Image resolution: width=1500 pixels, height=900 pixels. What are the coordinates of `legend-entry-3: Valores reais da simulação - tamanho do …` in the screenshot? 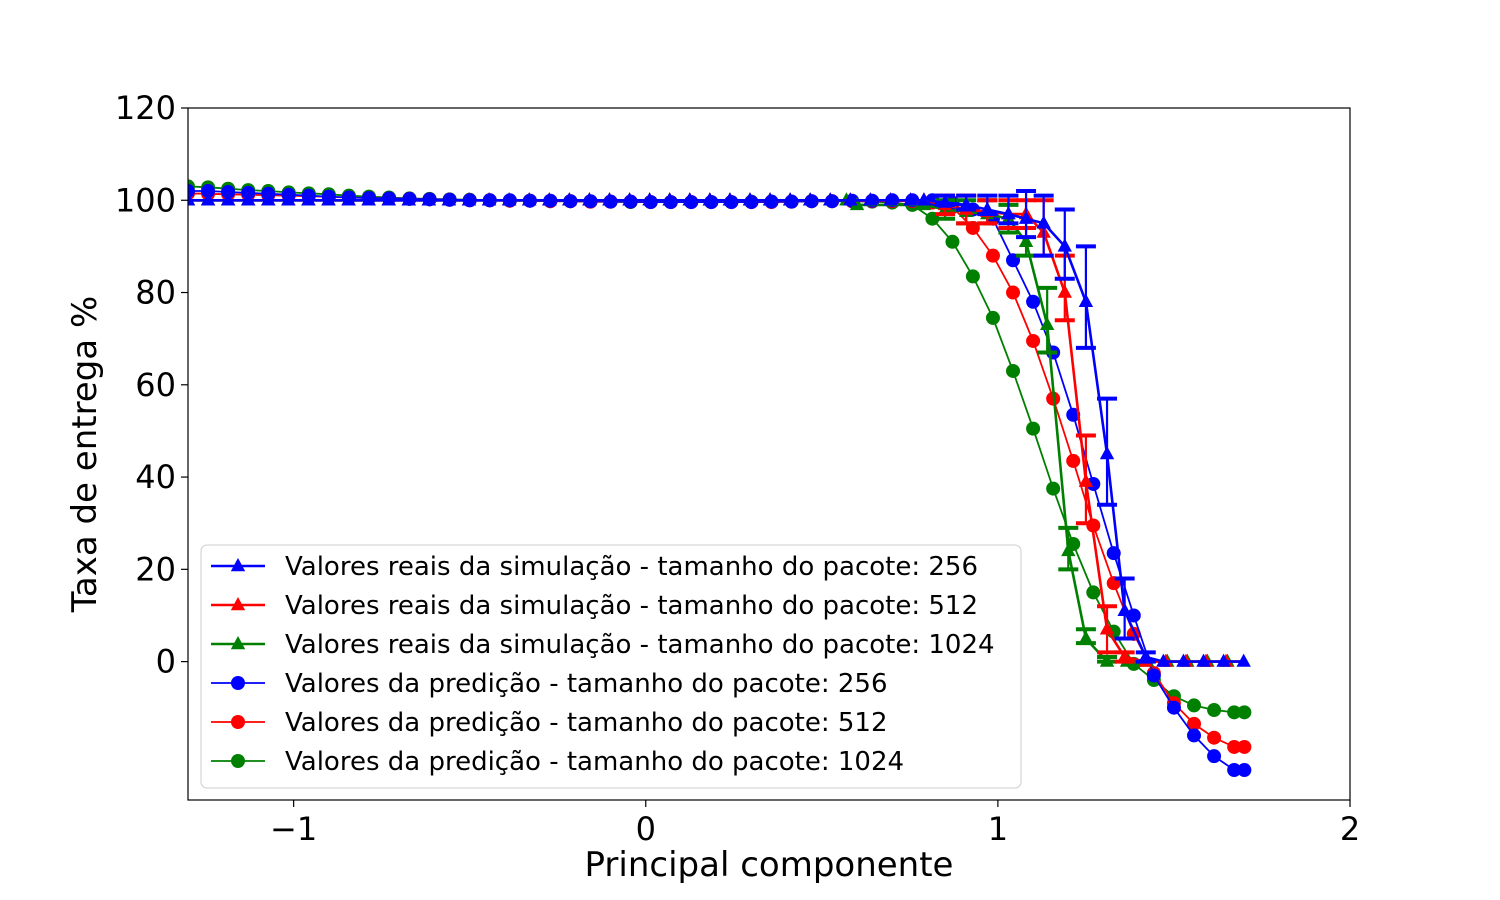 It's located at (603, 645).